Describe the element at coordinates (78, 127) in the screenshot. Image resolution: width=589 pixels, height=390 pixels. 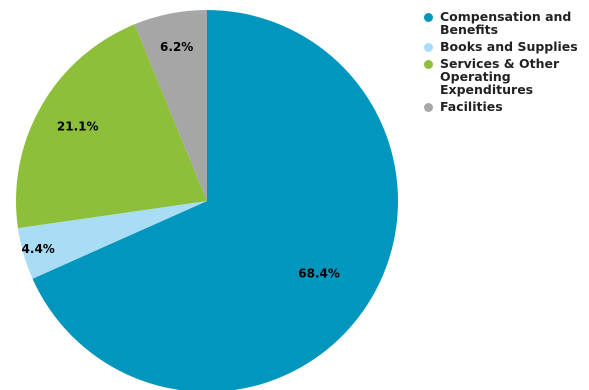
I see `pie-value-label: 21.1%` at that location.